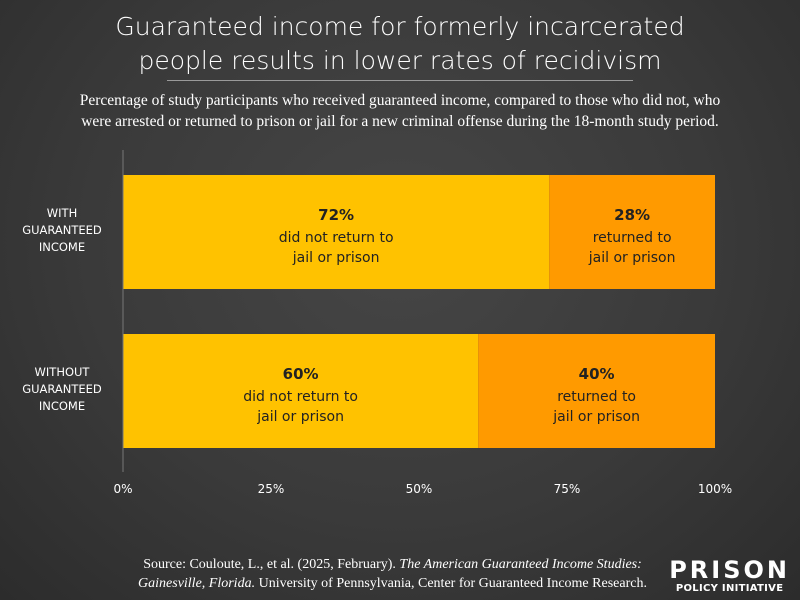 This screenshot has height=600, width=800. What do you see at coordinates (62, 213) in the screenshot?
I see `category-label: WITH` at bounding box center [62, 213].